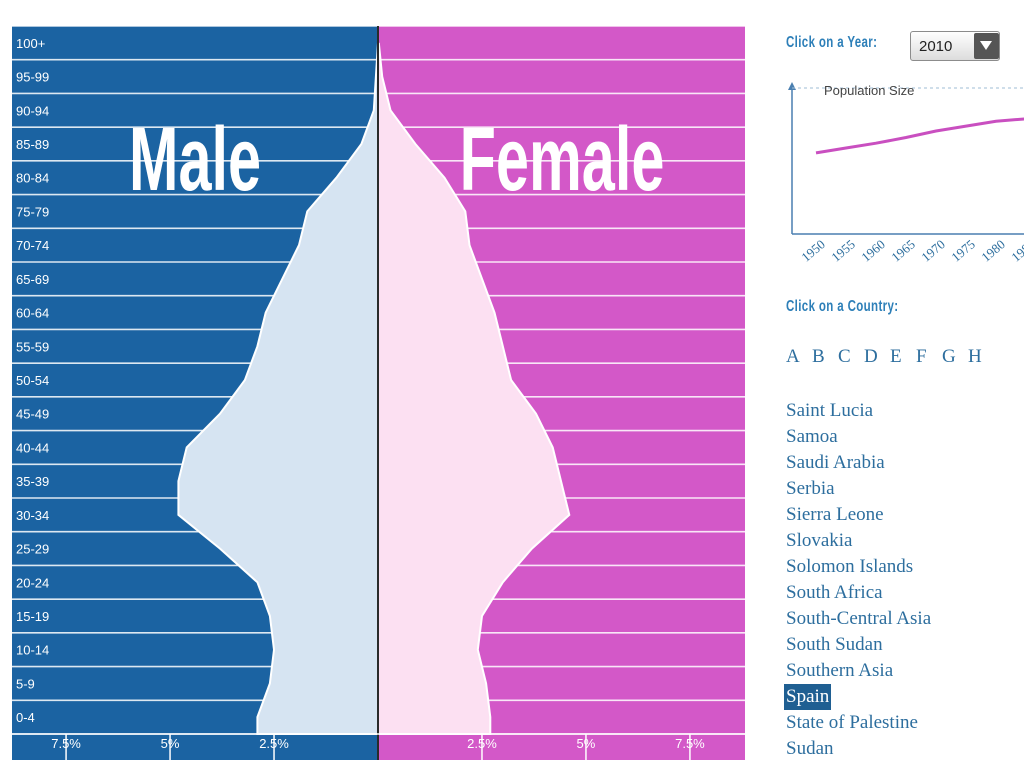 The image size is (1024, 768). Describe the element at coordinates (832, 42) in the screenshot. I see `year-picker-label: Click on a Year:` at that location.